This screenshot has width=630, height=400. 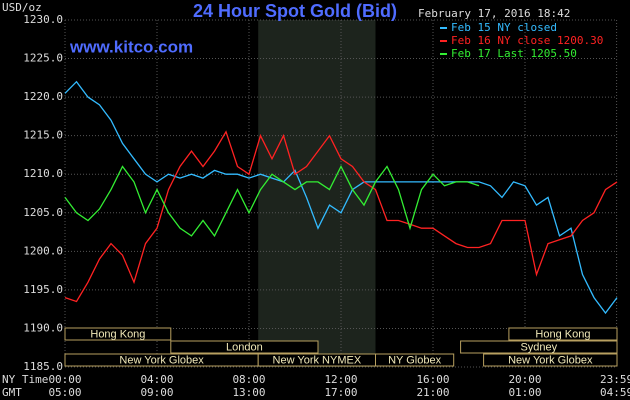 I want to click on x-row-label: GMT, so click(x=12, y=392).